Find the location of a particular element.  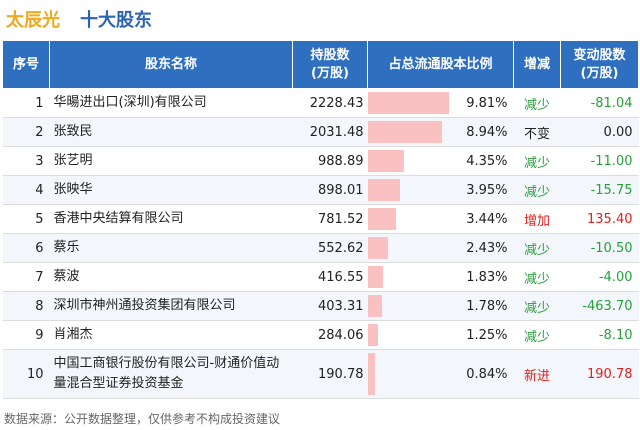

share-count: 190.78 is located at coordinates (330, 374).